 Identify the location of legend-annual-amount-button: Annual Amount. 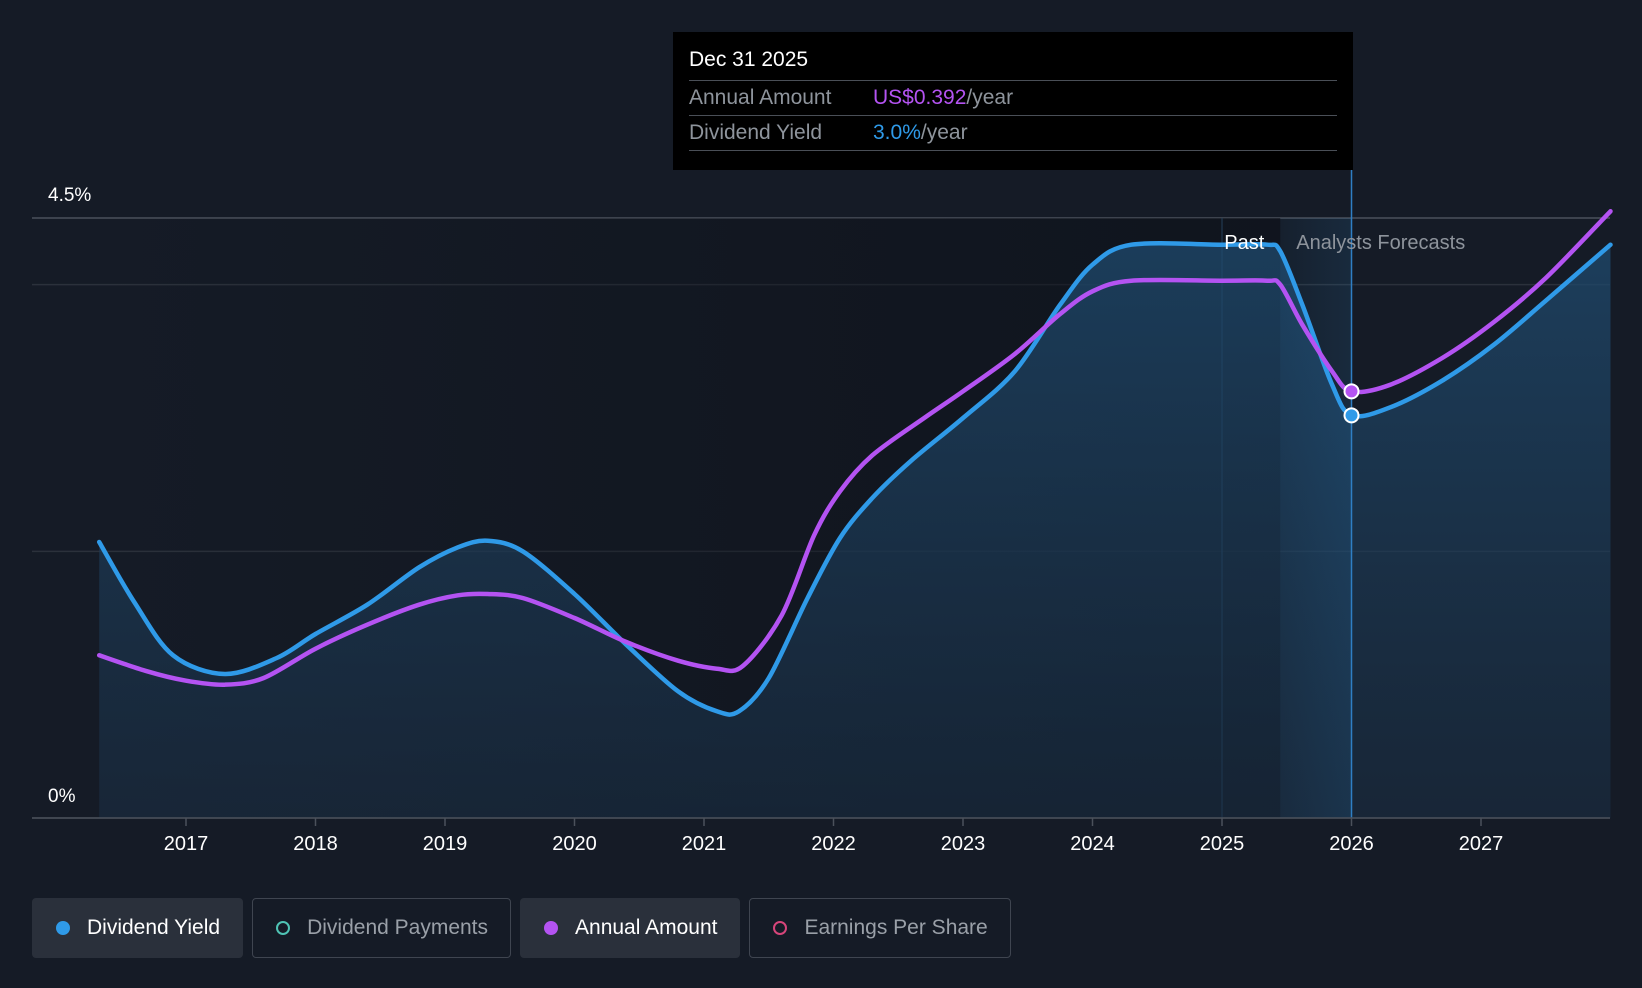
(630, 928).